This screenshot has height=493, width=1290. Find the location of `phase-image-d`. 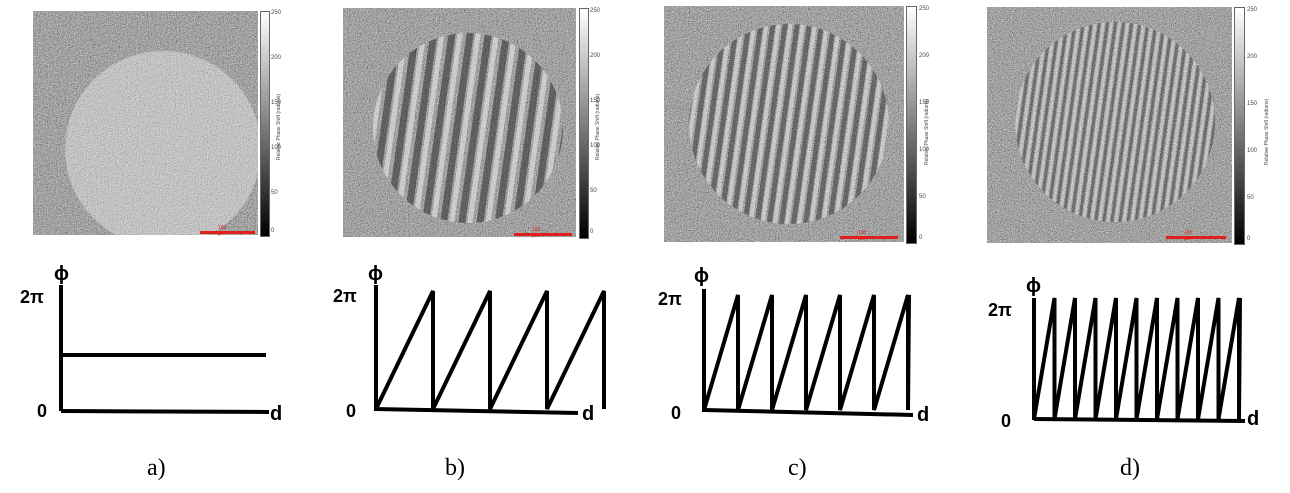

phase-image-d is located at coordinates (1109, 125).